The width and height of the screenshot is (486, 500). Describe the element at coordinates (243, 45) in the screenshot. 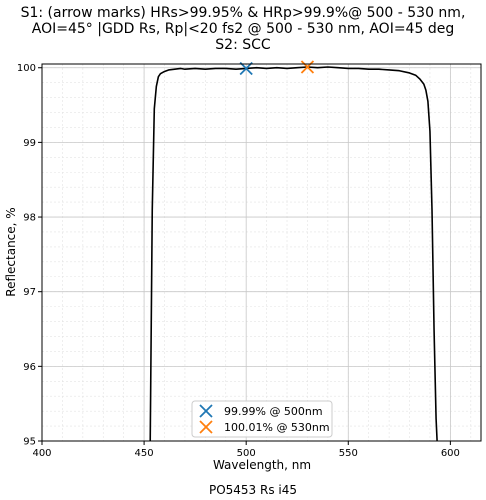

I see `chart-title-line-3: S2: SCC` at that location.